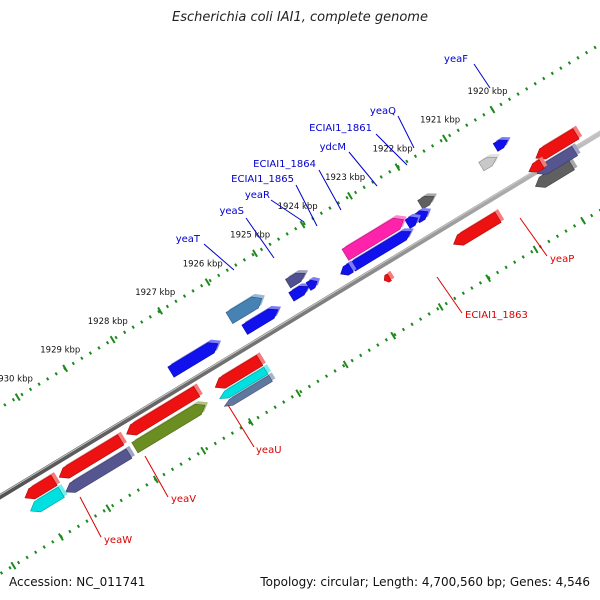 The height and width of the screenshot is (600, 600). I want to click on gene-red-left-edge, so click(42, 486).